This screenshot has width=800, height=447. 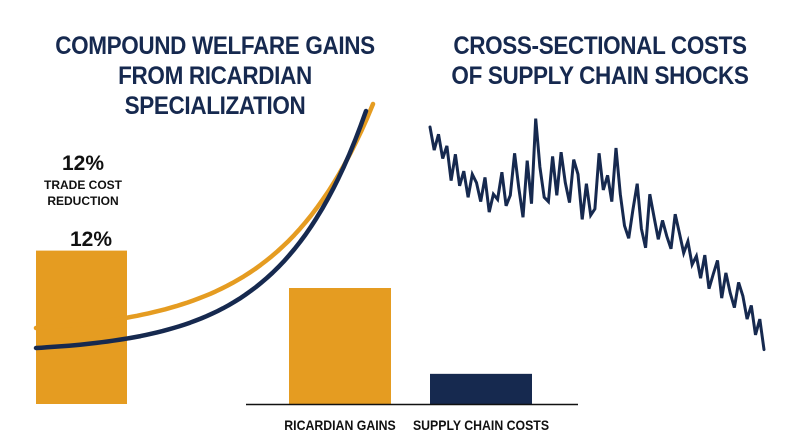 I want to click on comparison-bar-supply-chain-costs, so click(x=481, y=388).